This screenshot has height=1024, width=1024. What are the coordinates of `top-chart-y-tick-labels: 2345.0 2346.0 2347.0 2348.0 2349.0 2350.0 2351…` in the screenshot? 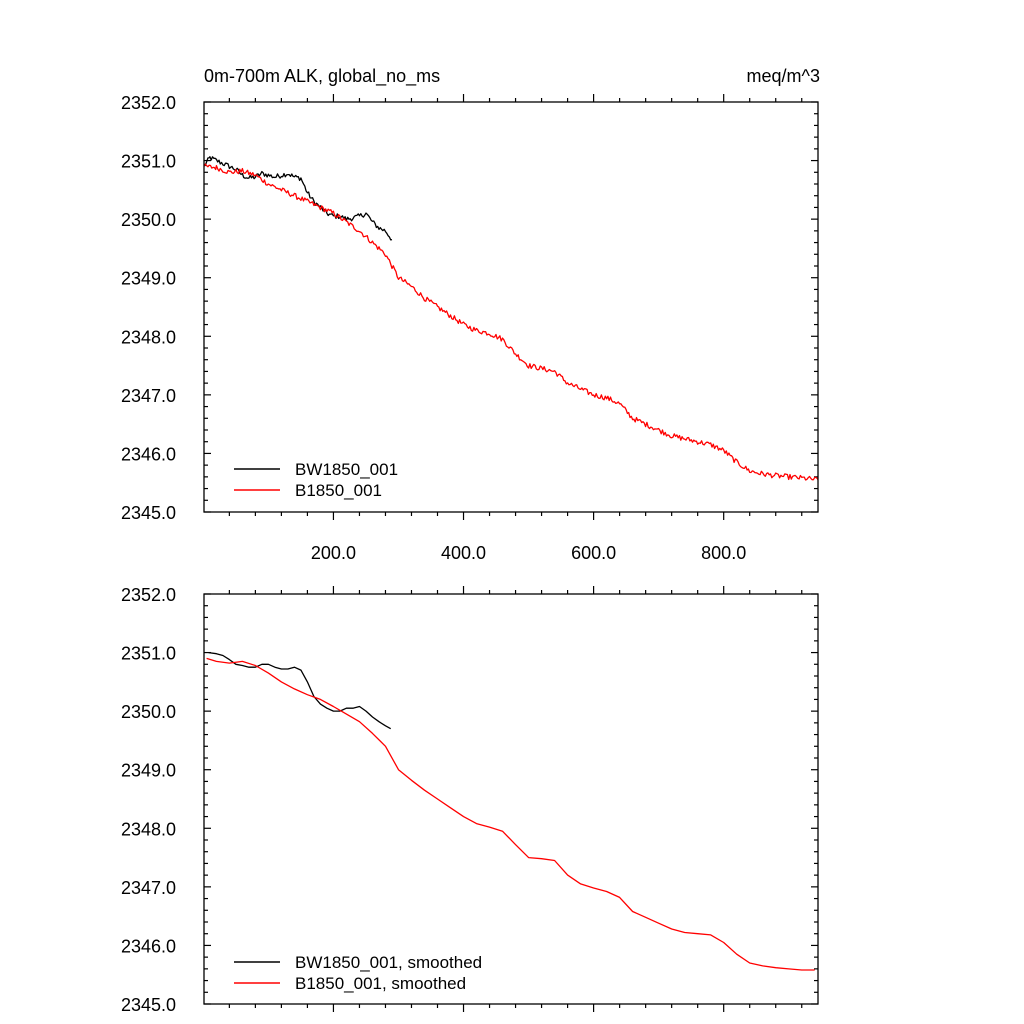 It's located at (148, 308).